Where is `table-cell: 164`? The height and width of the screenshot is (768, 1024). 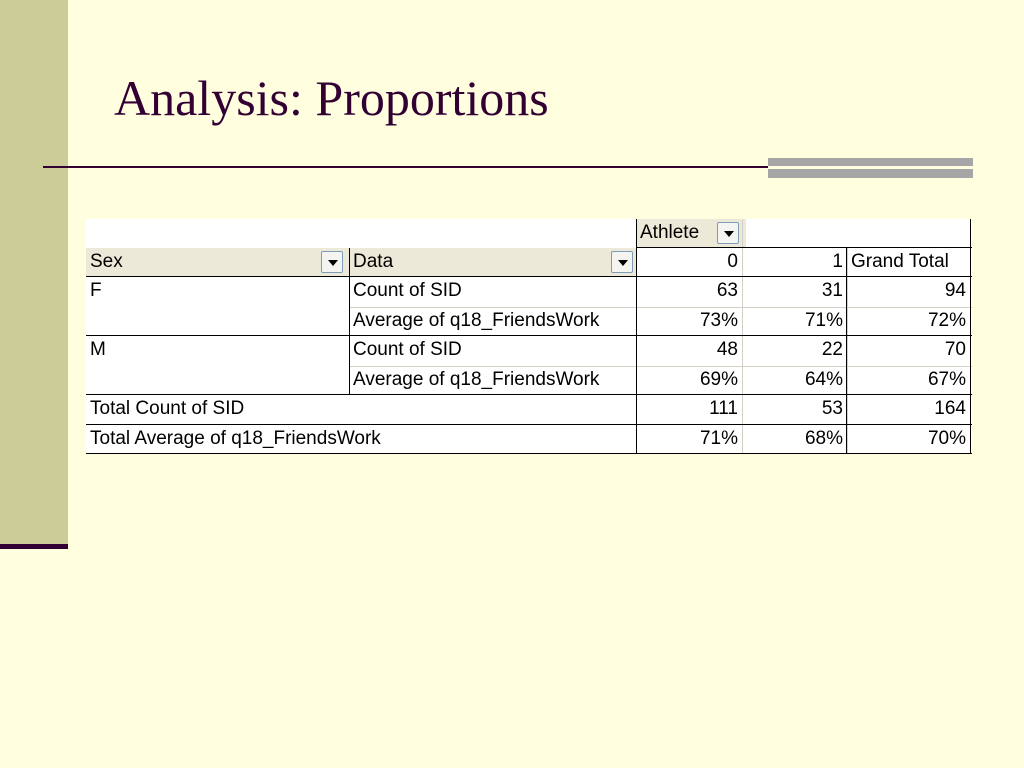 table-cell: 164 is located at coordinates (950, 408).